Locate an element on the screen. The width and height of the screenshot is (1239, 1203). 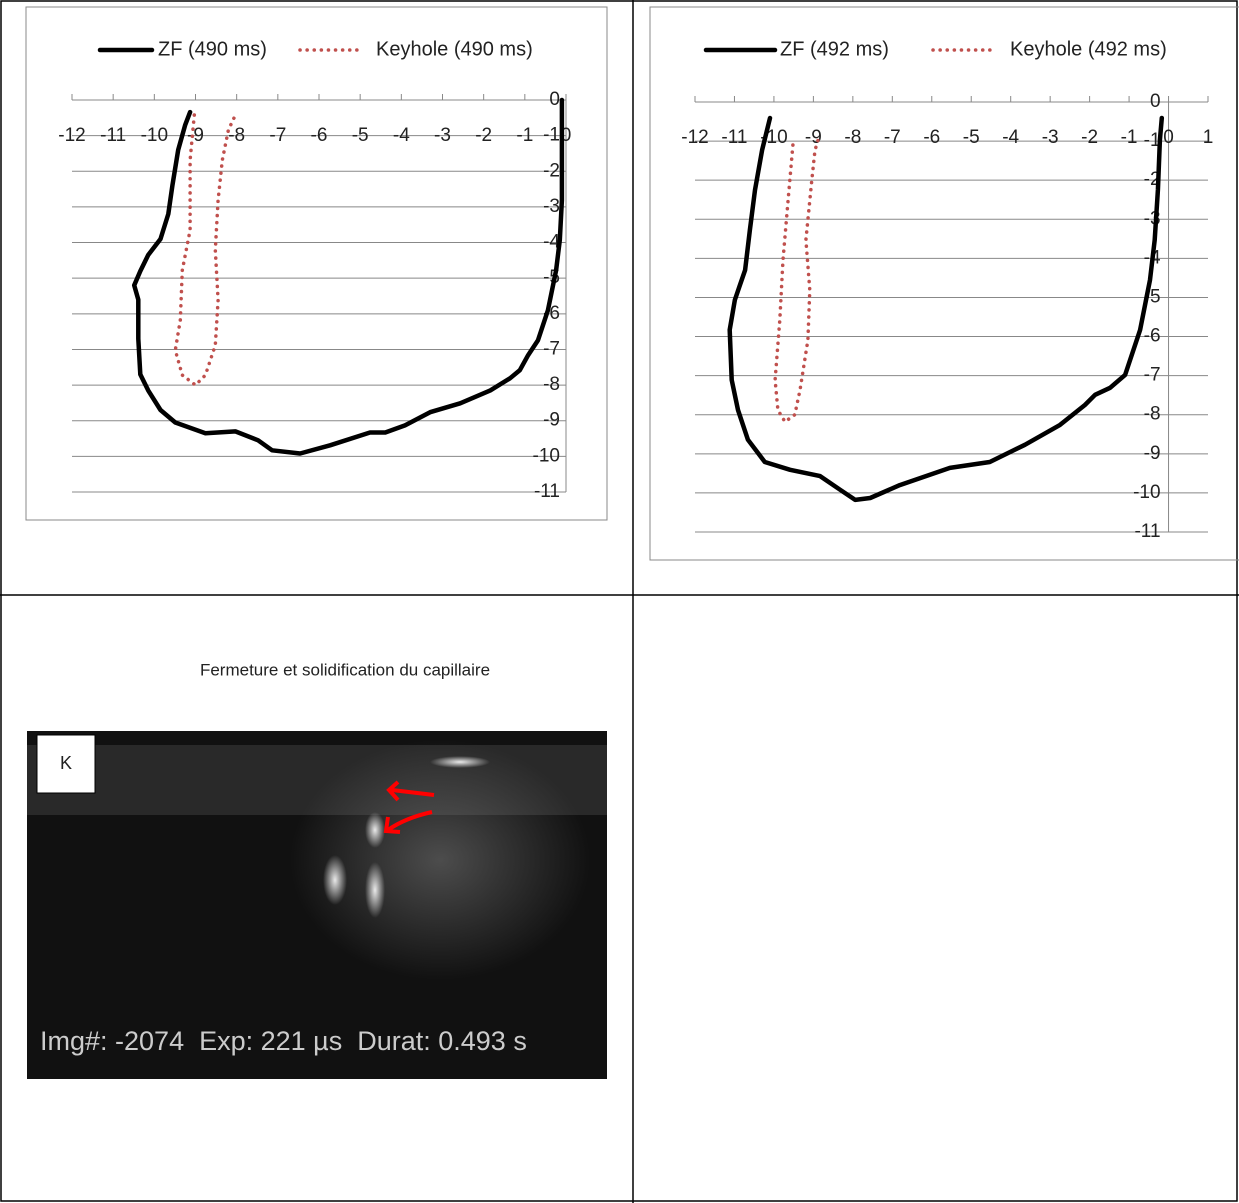
legend-label: Keyhole (492 ms) is located at coordinates (1088, 49).